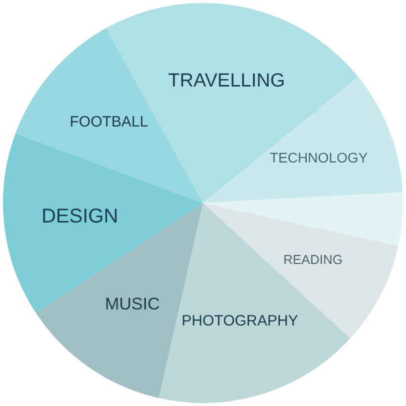 This screenshot has width=406, height=406. What do you see at coordinates (240, 321) in the screenshot?
I see `slice-label: PHOTOGRAPHY` at bounding box center [240, 321].